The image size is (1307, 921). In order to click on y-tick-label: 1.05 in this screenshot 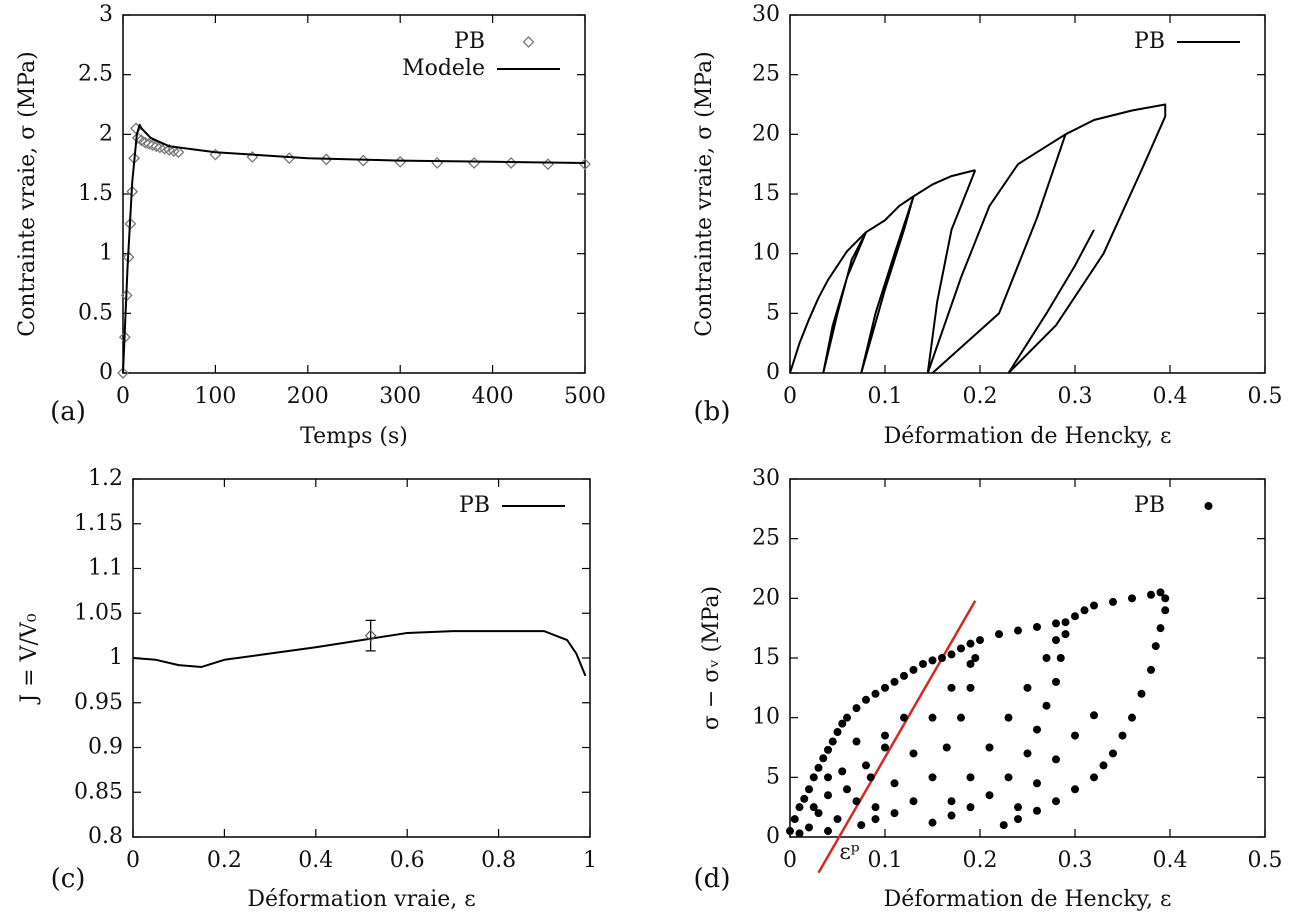, I will do `click(98, 612)`.